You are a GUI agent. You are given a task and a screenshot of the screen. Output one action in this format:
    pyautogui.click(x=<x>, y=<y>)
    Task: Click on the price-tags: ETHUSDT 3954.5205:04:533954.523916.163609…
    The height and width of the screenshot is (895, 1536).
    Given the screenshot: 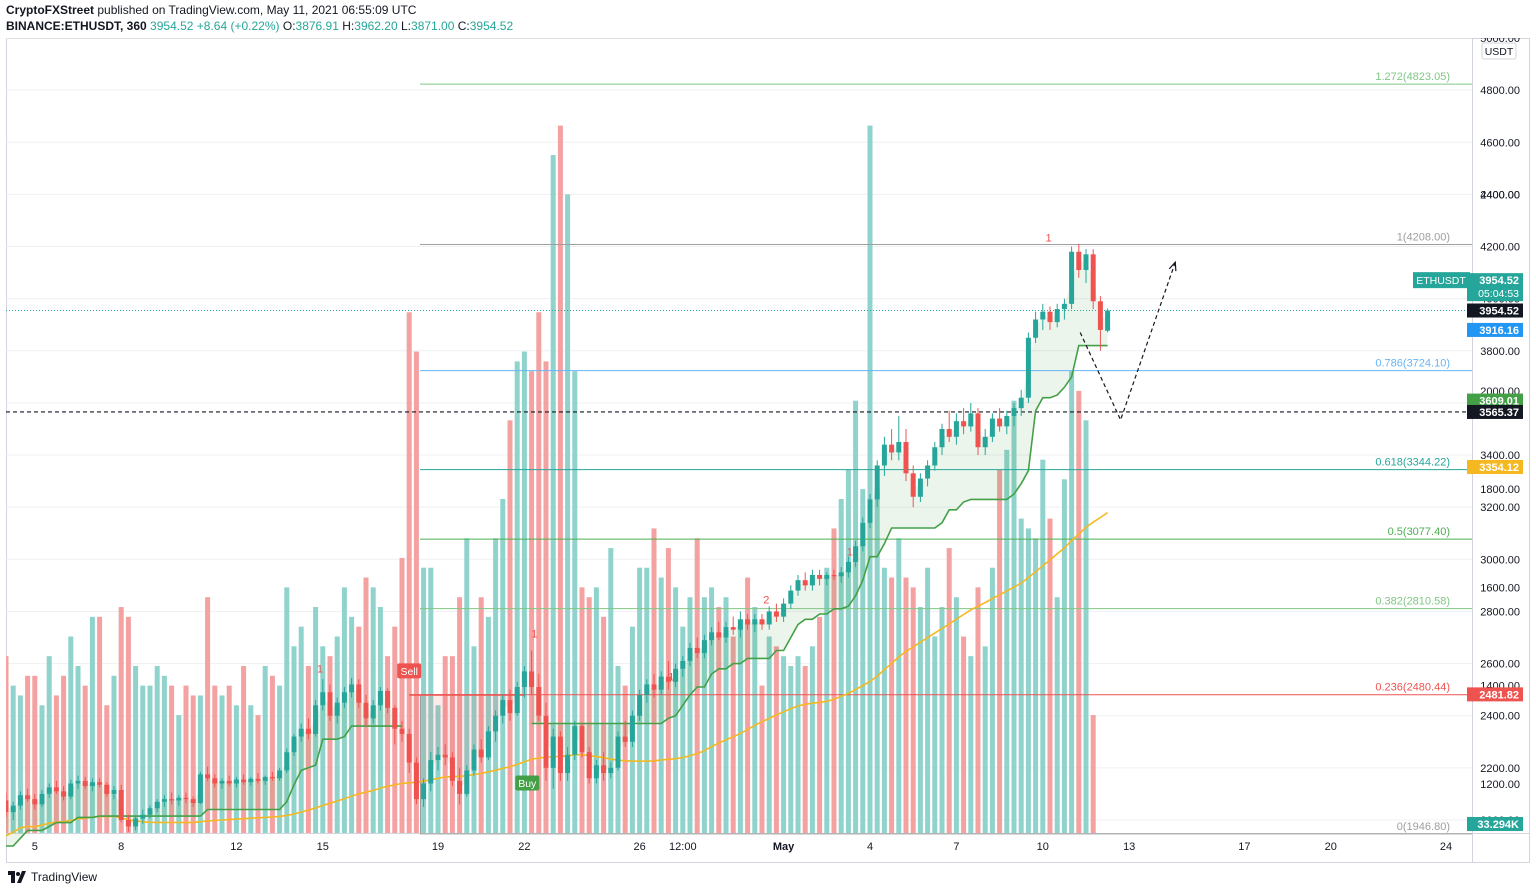 What is the action you would take?
    pyautogui.click(x=1468, y=551)
    